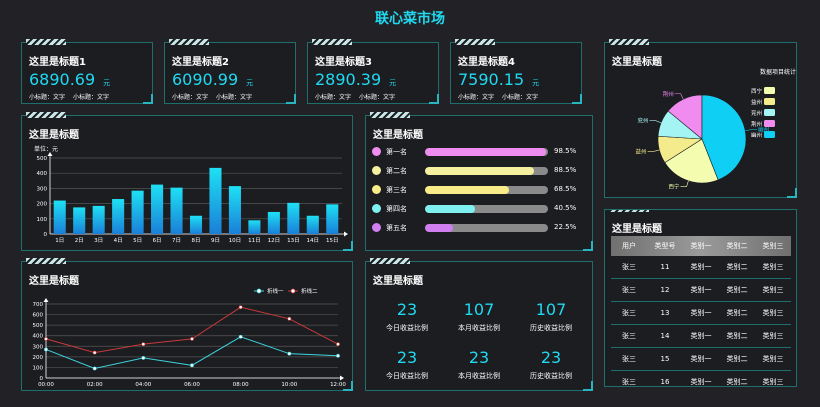  What do you see at coordinates (756, 102) in the screenshot?
I see `legend-label: 益州` at bounding box center [756, 102].